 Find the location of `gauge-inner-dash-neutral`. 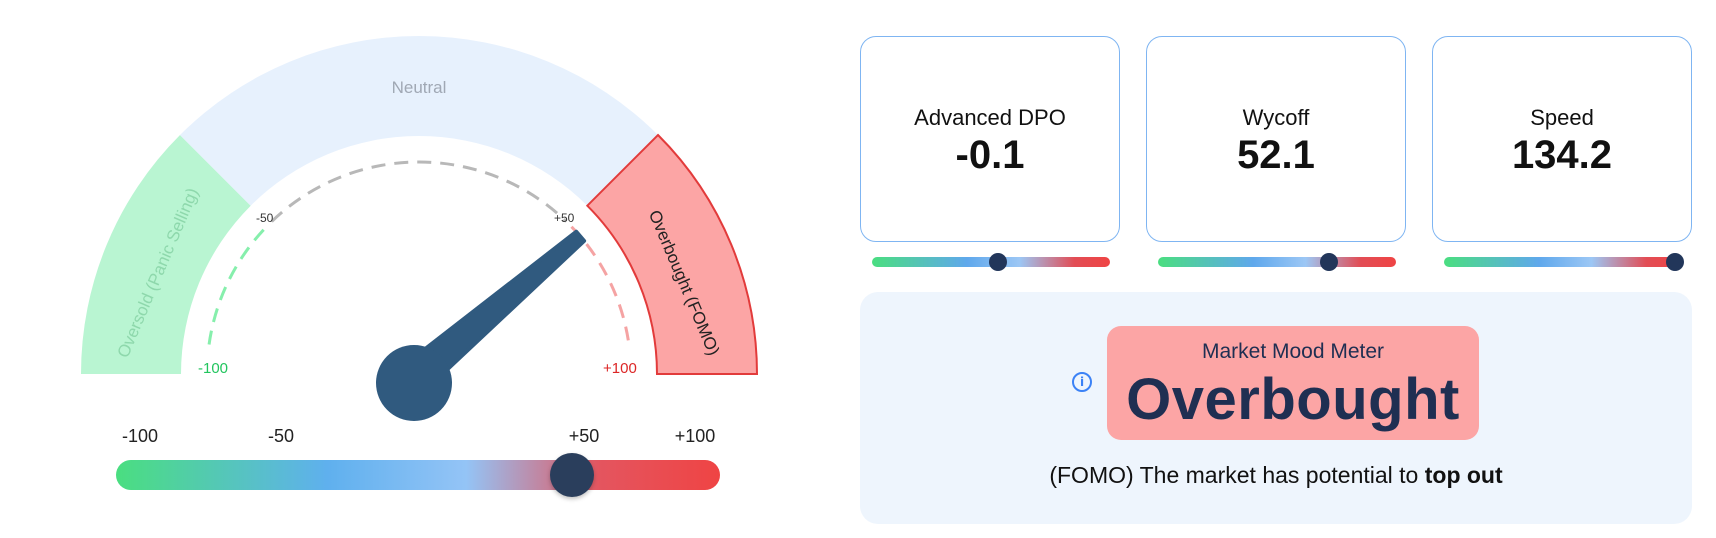

gauge-inner-dash-neutral is located at coordinates (419, 191).